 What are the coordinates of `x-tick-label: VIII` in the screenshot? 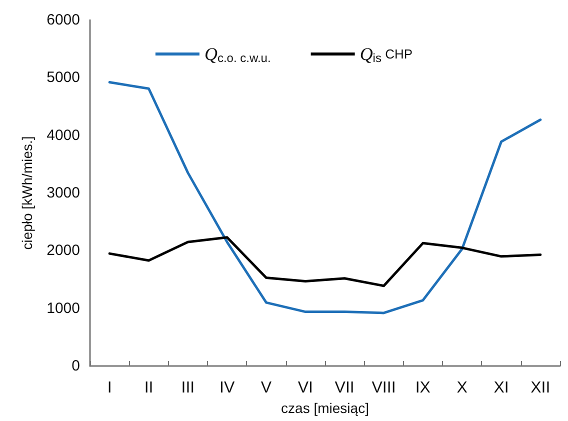 It's located at (384, 388).